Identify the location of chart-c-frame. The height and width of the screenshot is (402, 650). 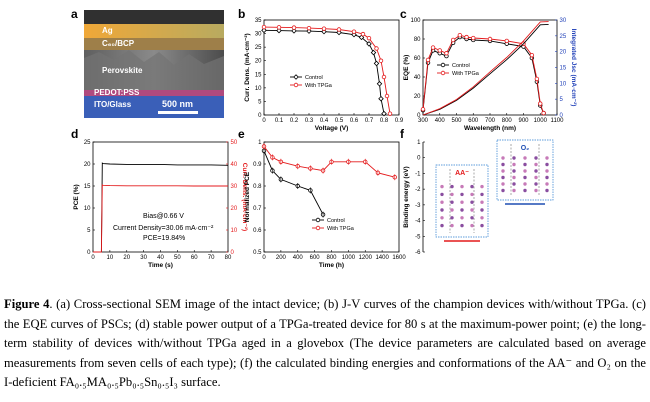
(490, 67).